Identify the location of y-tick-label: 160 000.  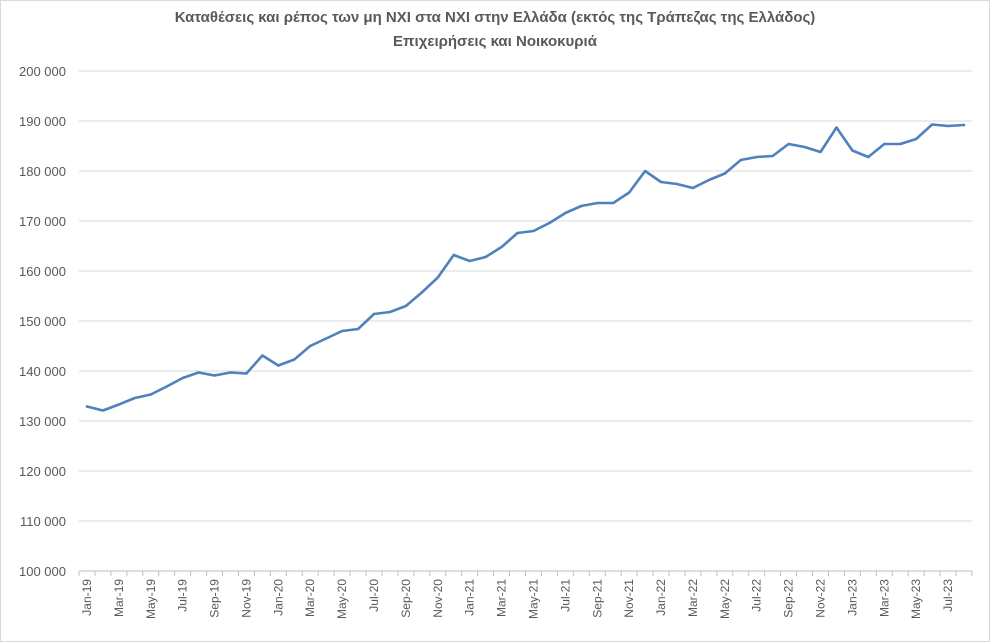
(42, 271).